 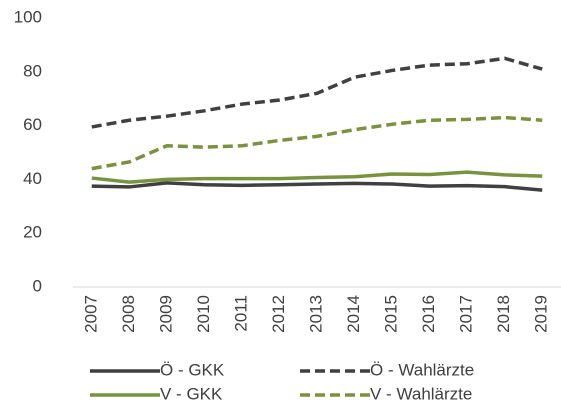 What do you see at coordinates (353, 314) in the screenshot?
I see `x-tick-label: 2014` at bounding box center [353, 314].